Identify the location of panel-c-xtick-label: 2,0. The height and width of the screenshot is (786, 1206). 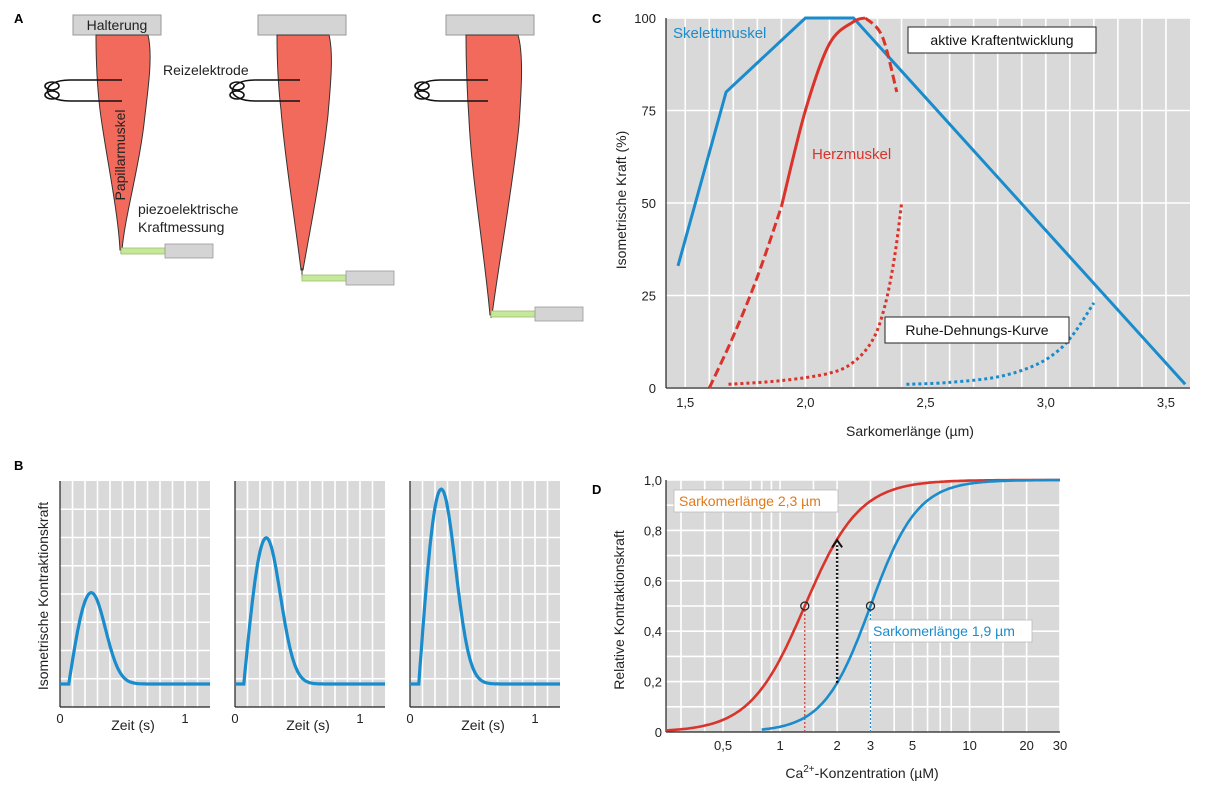
(805, 402).